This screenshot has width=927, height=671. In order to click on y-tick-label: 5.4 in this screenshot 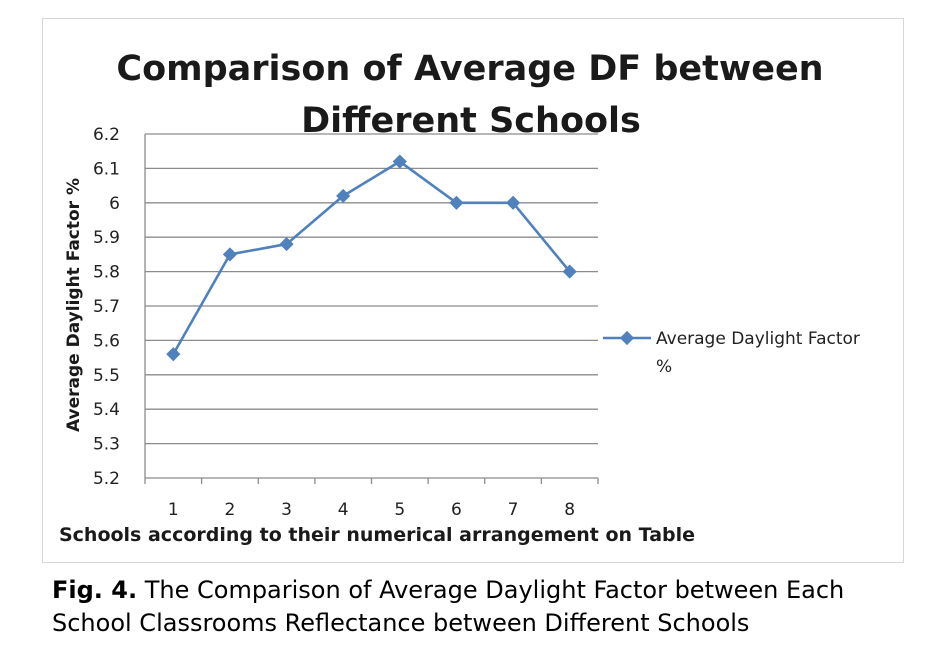, I will do `click(106, 410)`.